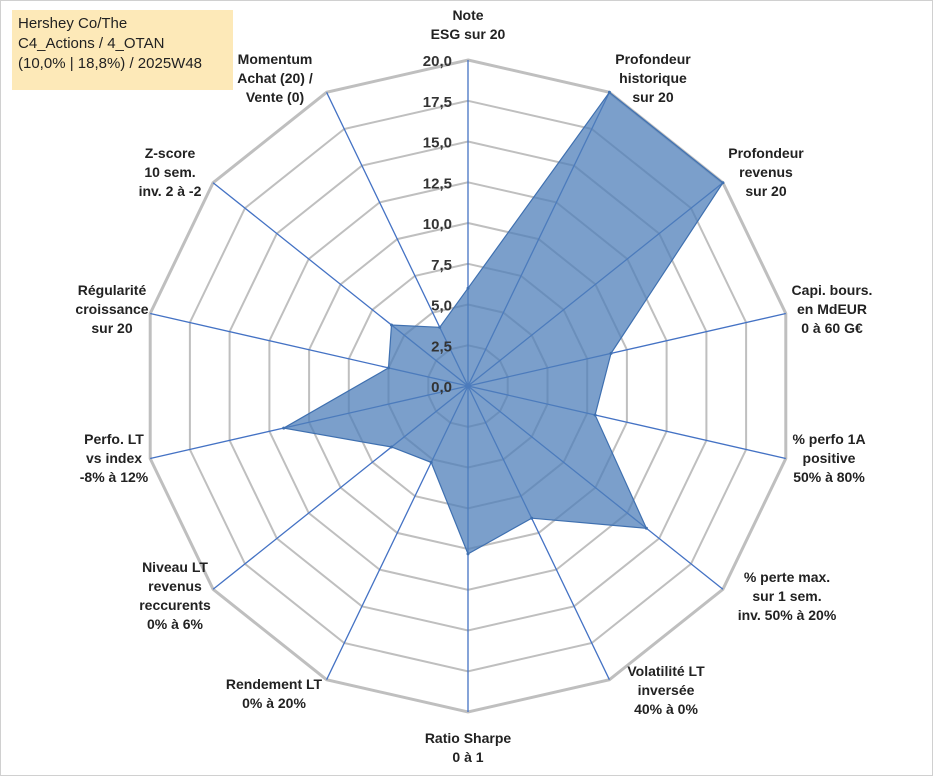  I want to click on category-label-1: Profondeur historique sur 20, so click(653, 78).